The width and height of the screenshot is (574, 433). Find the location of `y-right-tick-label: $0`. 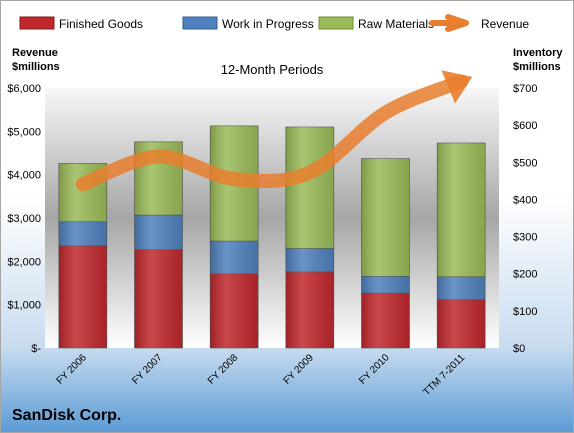

y-right-tick-label: $0 is located at coordinates (519, 349).